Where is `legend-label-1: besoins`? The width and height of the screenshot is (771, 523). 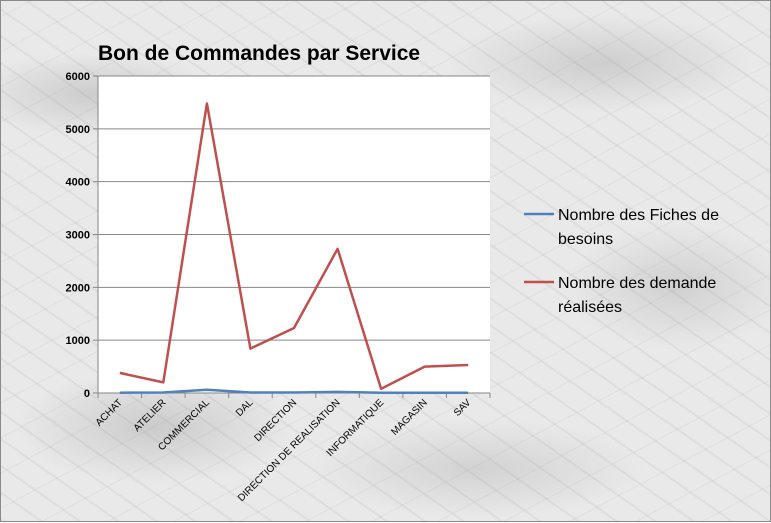 legend-label-1: besoins is located at coordinates (585, 239).